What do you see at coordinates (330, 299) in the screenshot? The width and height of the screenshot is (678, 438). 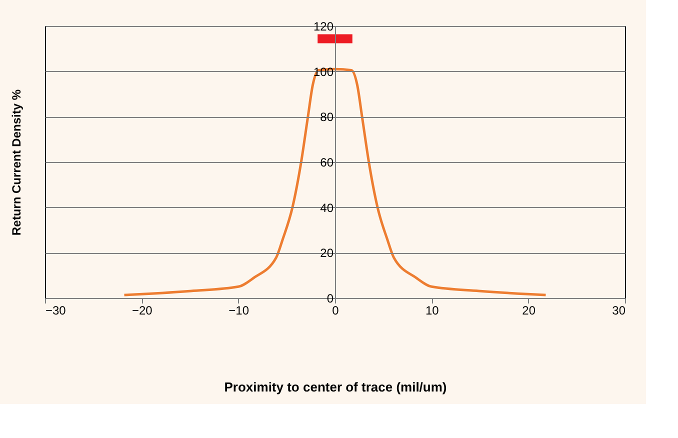 I see `y-tick-label: 0` at bounding box center [330, 299].